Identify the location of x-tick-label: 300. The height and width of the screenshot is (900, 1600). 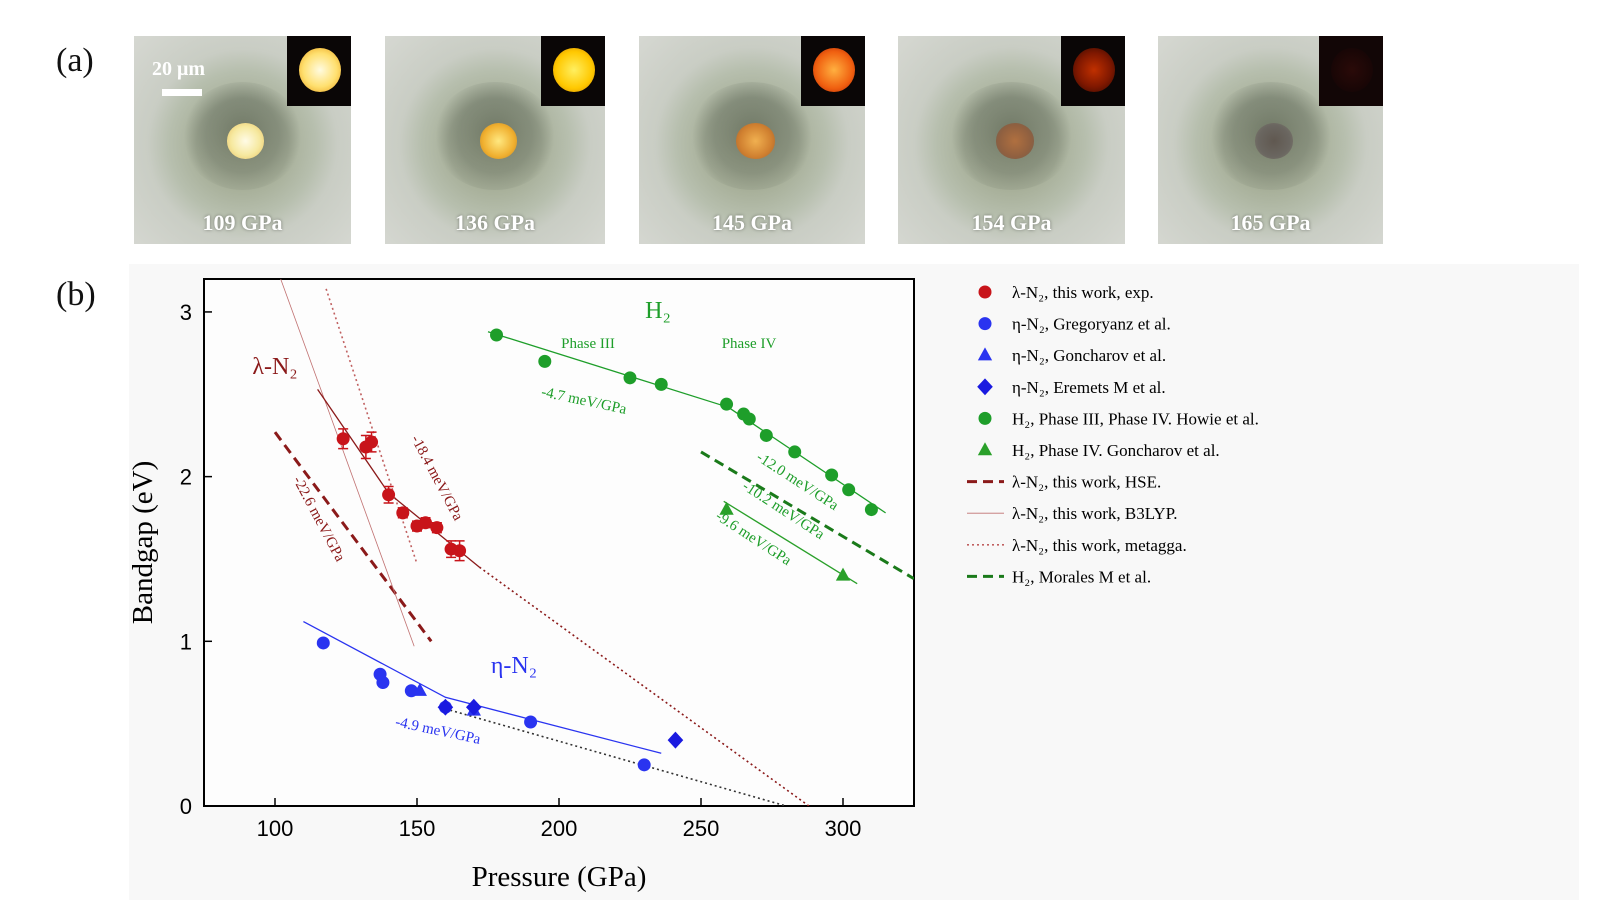
(843, 828).